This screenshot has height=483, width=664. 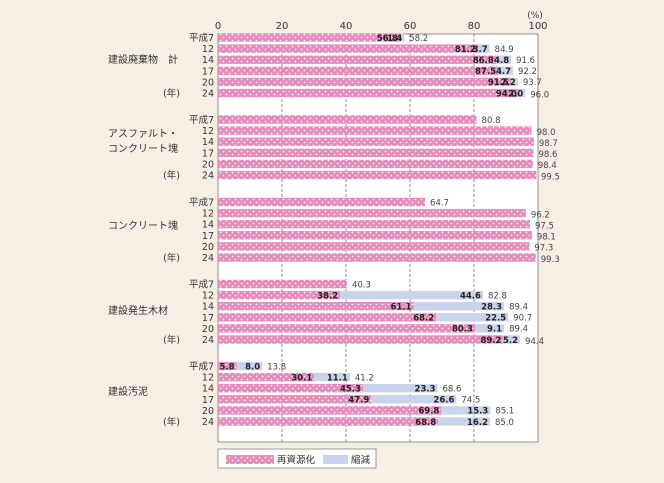 I want to click on recycle-value-label: 89.2, so click(x=490, y=341).